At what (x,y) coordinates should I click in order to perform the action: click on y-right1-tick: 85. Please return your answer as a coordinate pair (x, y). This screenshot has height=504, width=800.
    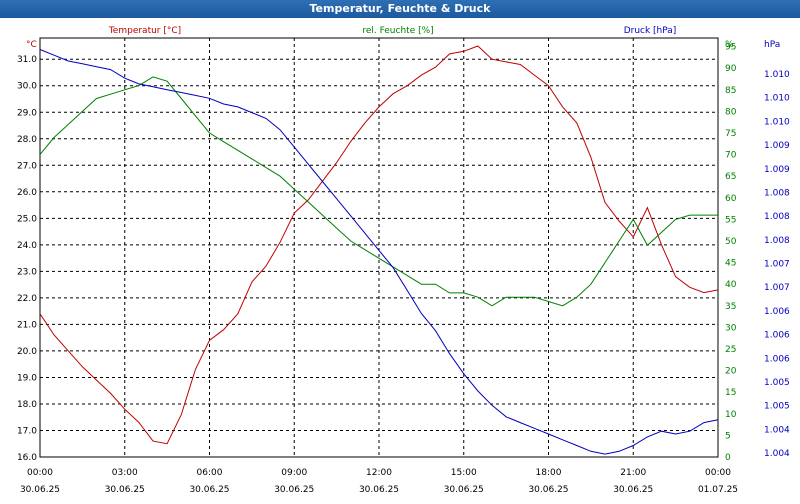
    Looking at the image, I should click on (730, 91).